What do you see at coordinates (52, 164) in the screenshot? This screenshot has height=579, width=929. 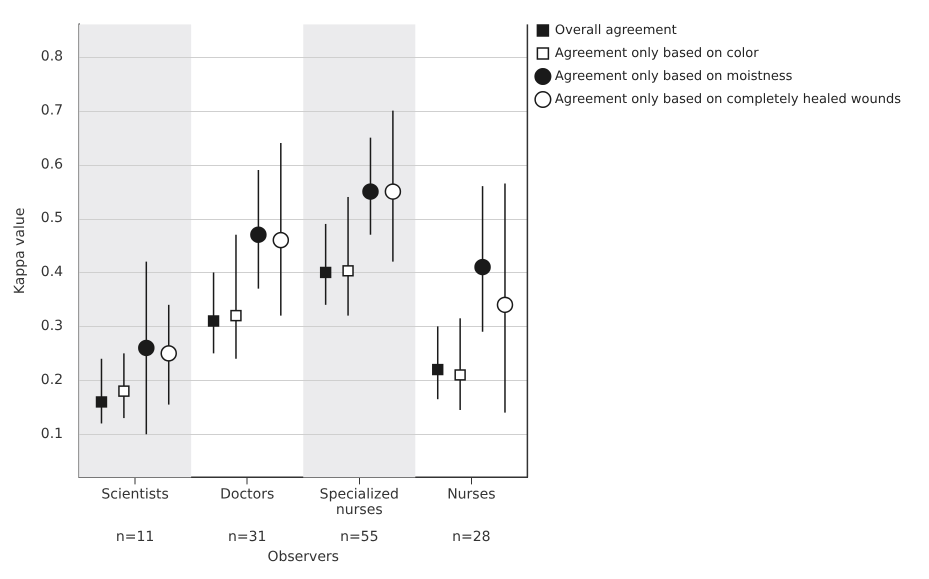 I see `y-tick-label: 0.6` at bounding box center [52, 164].